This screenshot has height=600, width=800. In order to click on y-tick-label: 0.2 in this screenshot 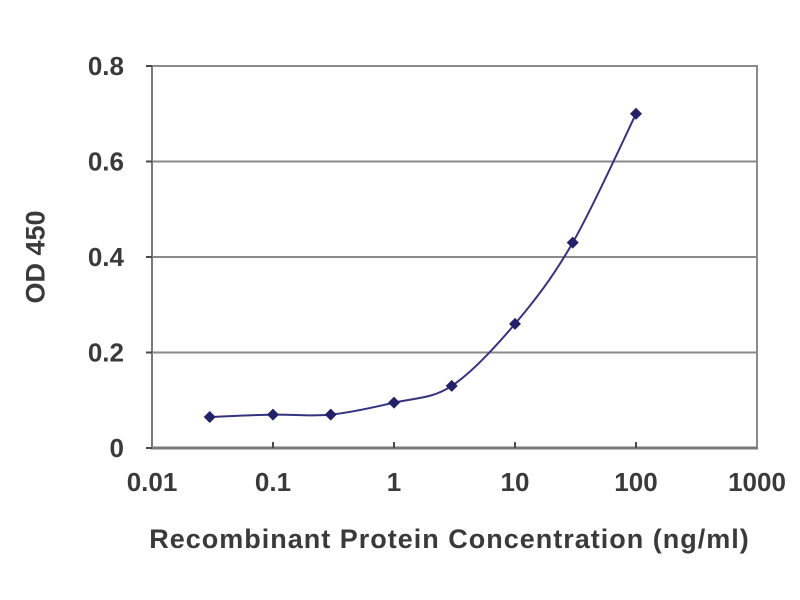, I will do `click(106, 353)`.